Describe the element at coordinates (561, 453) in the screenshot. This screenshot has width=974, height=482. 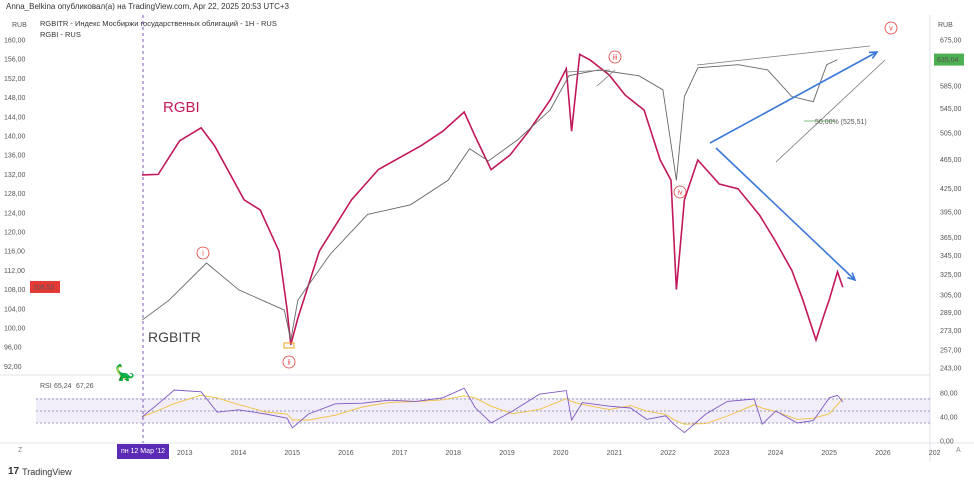
I see `time-axis-tick: 2020` at that location.